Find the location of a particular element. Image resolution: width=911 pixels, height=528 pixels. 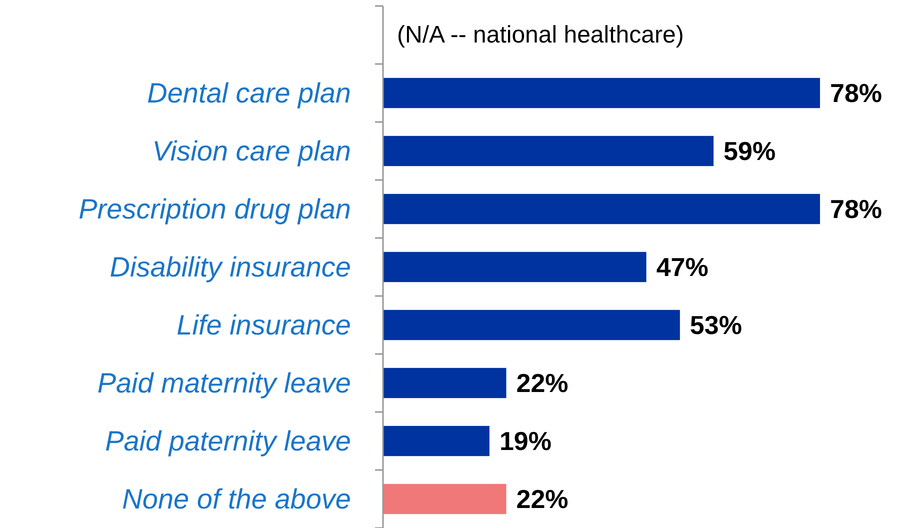

data-label: 59% is located at coordinates (750, 151).